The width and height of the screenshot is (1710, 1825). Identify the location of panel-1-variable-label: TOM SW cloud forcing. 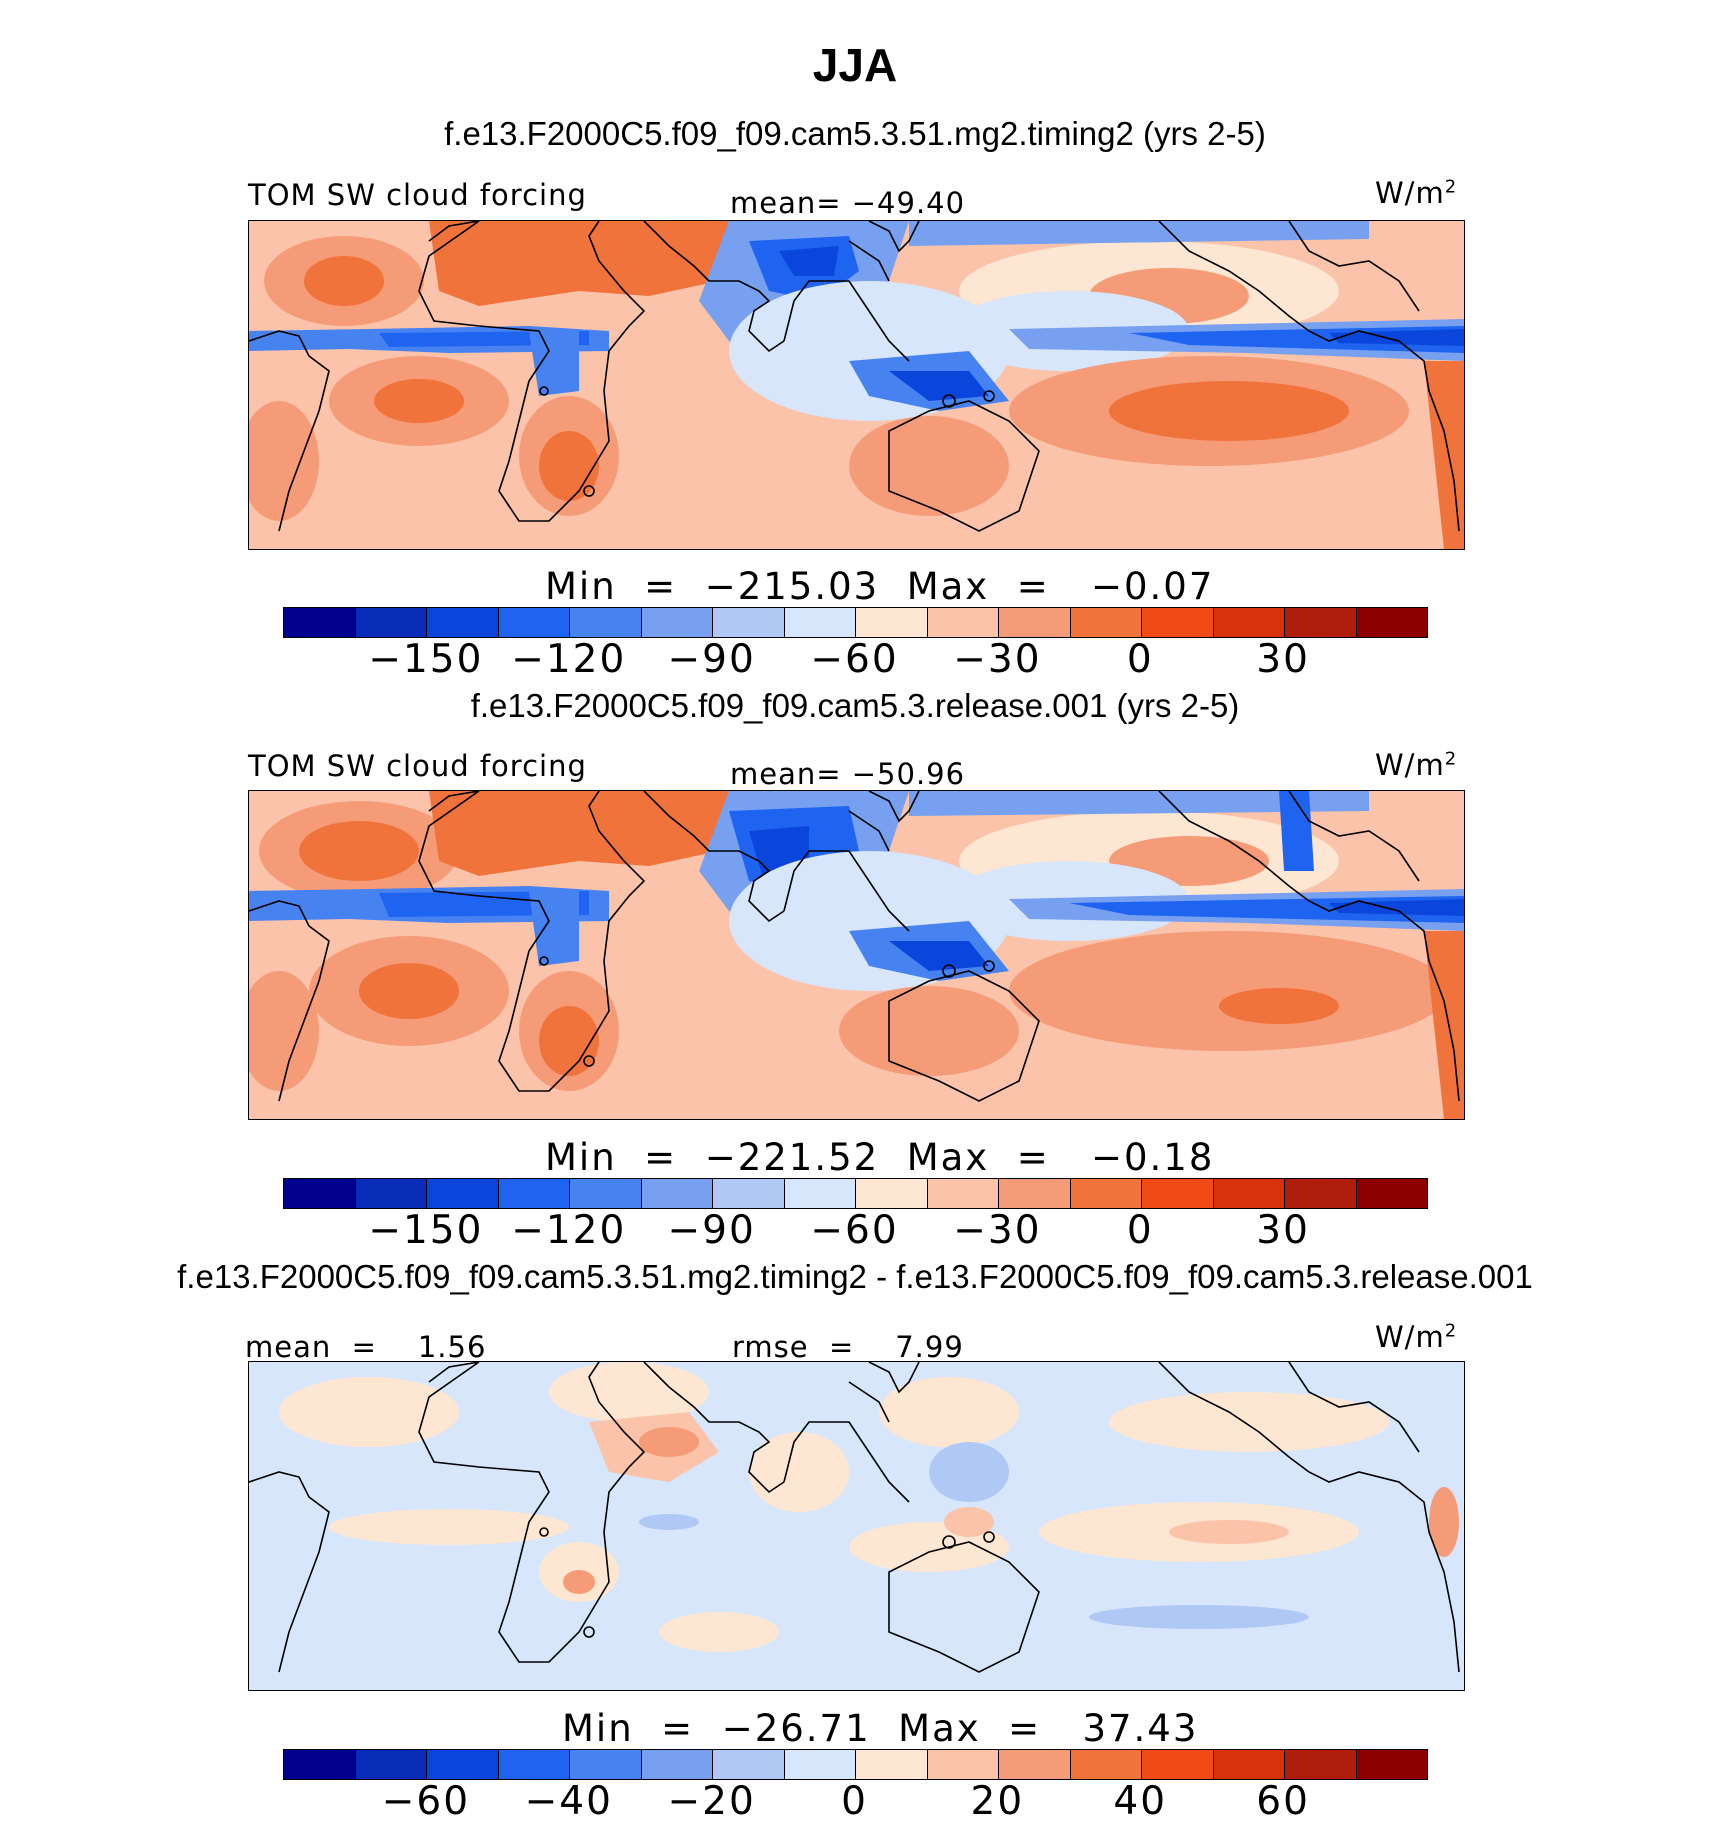
(417, 195).